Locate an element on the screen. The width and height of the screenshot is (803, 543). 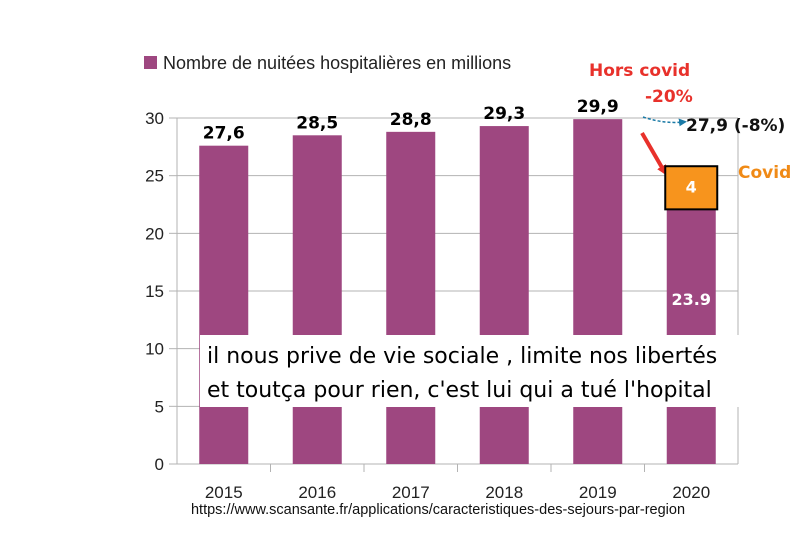
data-label: 28,5 is located at coordinates (317, 123).